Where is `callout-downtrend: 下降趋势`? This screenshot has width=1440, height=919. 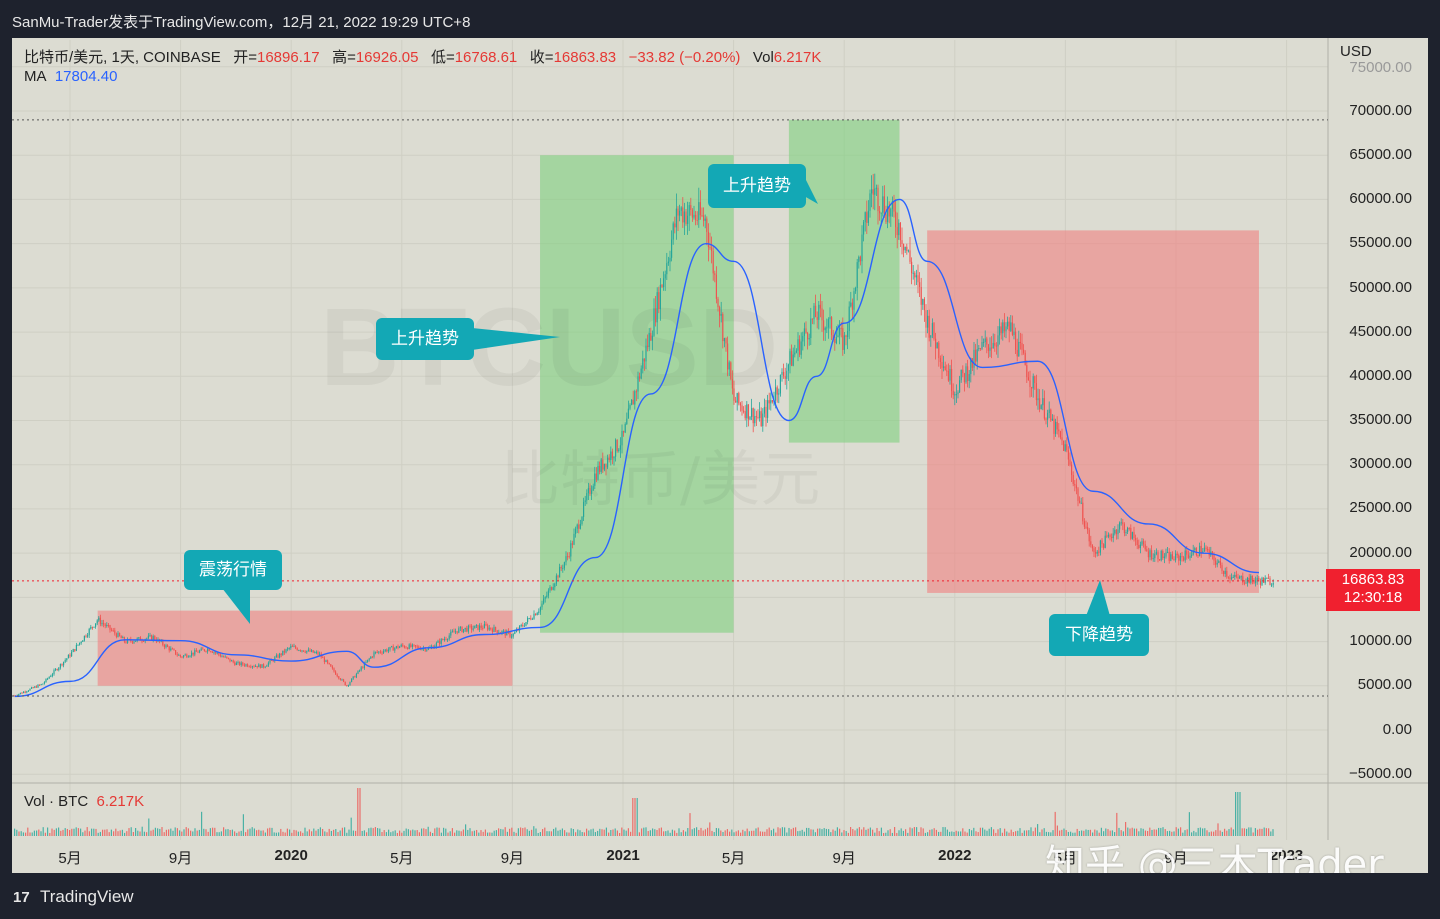 callout-downtrend: 下降趋势 is located at coordinates (1099, 635).